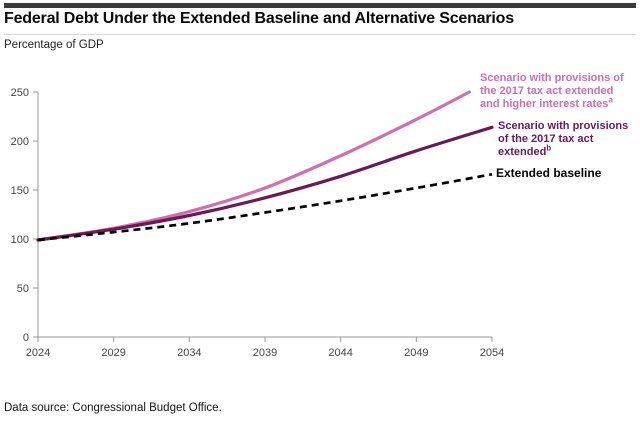 The height and width of the screenshot is (421, 640). Describe the element at coordinates (547, 91) in the screenshot. I see `series-label-line: the 2017 tax act extended` at that location.